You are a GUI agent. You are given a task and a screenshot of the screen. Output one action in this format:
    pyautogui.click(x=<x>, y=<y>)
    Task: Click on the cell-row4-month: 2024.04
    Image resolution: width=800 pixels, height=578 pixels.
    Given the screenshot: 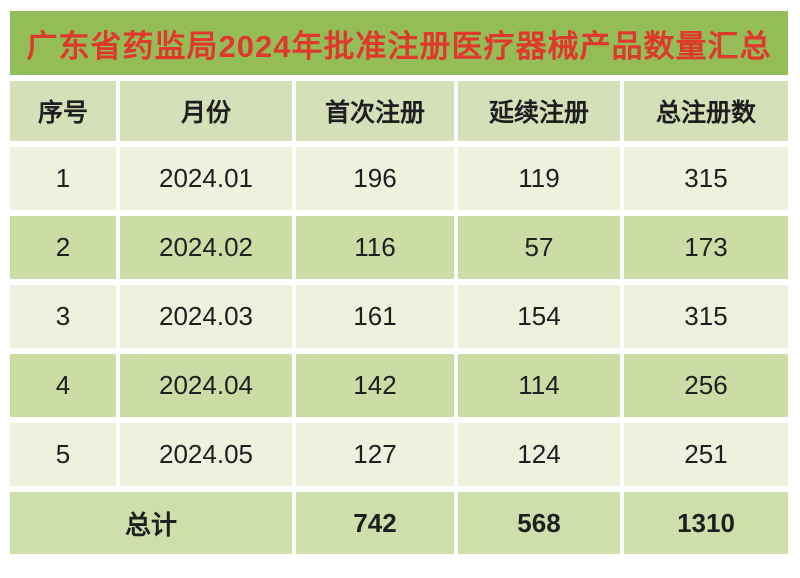 What is the action you would take?
    pyautogui.click(x=206, y=385)
    